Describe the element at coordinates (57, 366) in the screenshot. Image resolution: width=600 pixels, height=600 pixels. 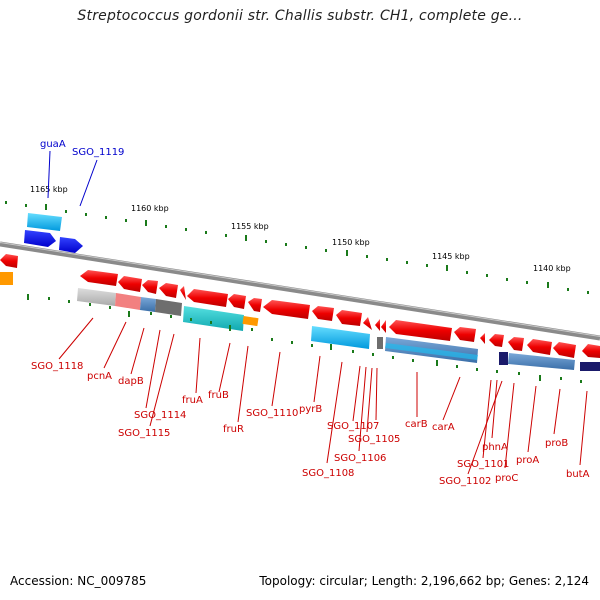
I see `label-SGO-1118: SGO_1118` at that location.